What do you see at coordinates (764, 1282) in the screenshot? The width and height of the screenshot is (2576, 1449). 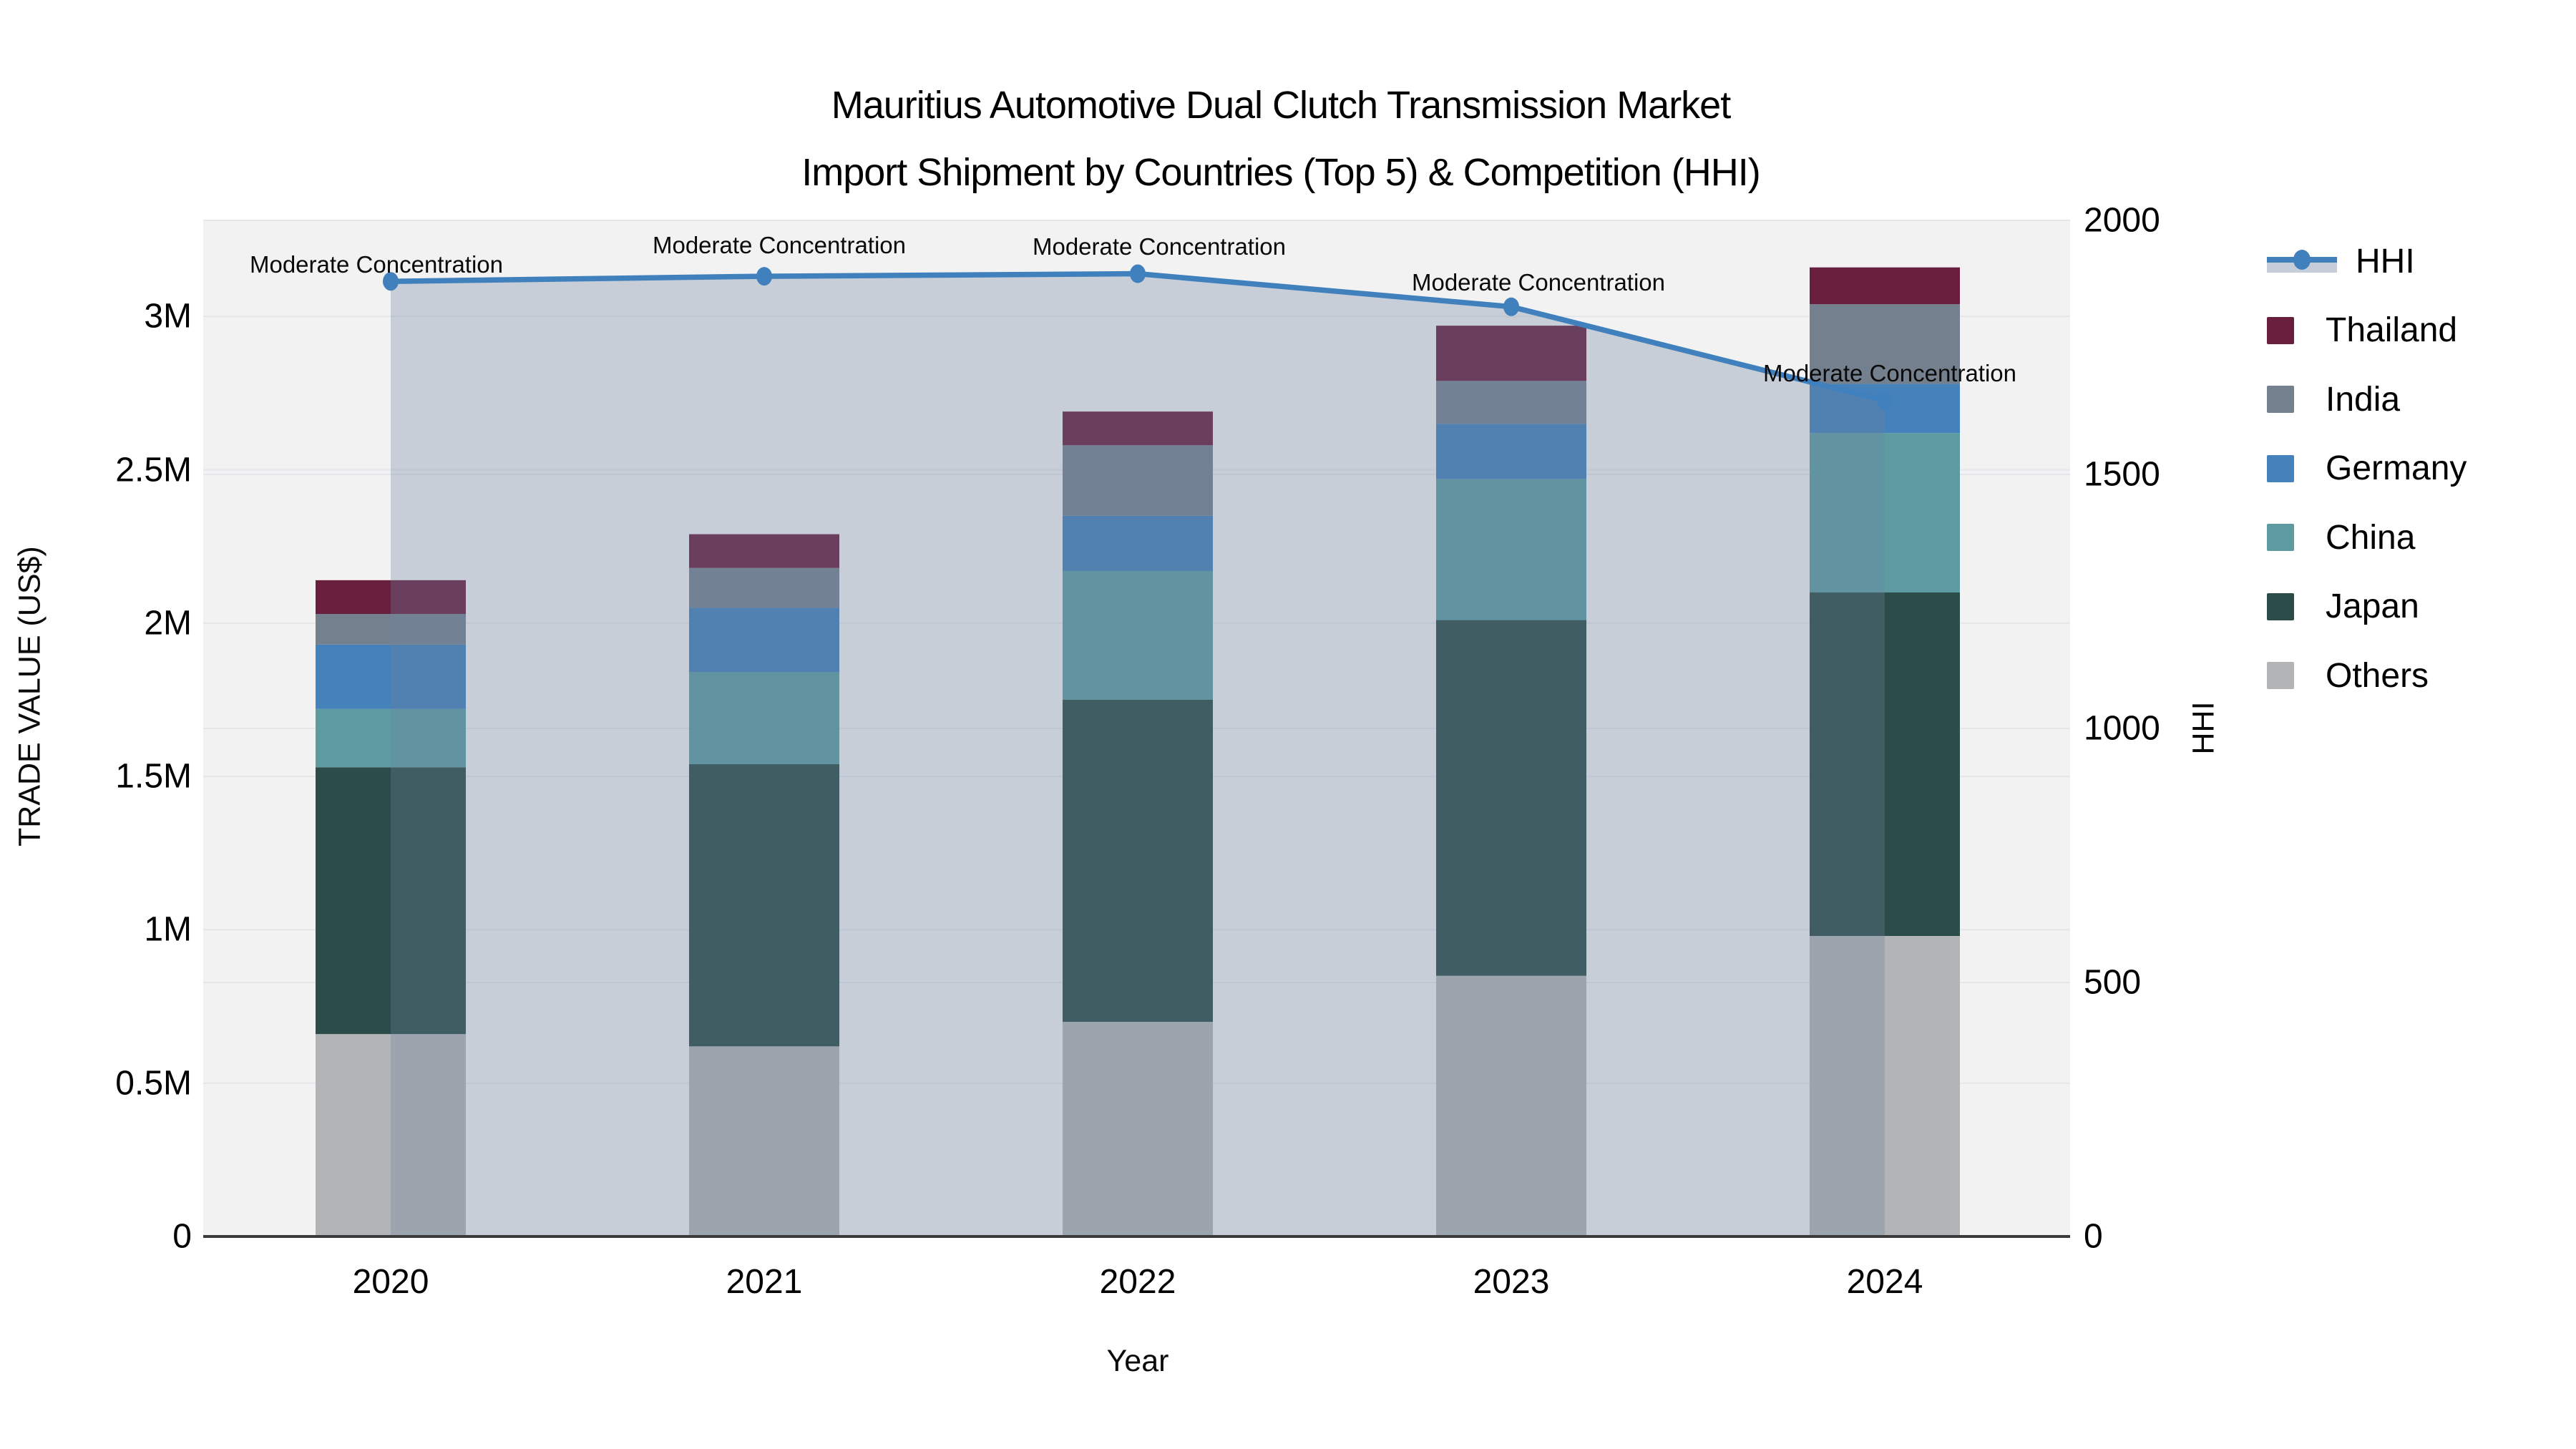 I see `x-tick-2021: 2021` at bounding box center [764, 1282].